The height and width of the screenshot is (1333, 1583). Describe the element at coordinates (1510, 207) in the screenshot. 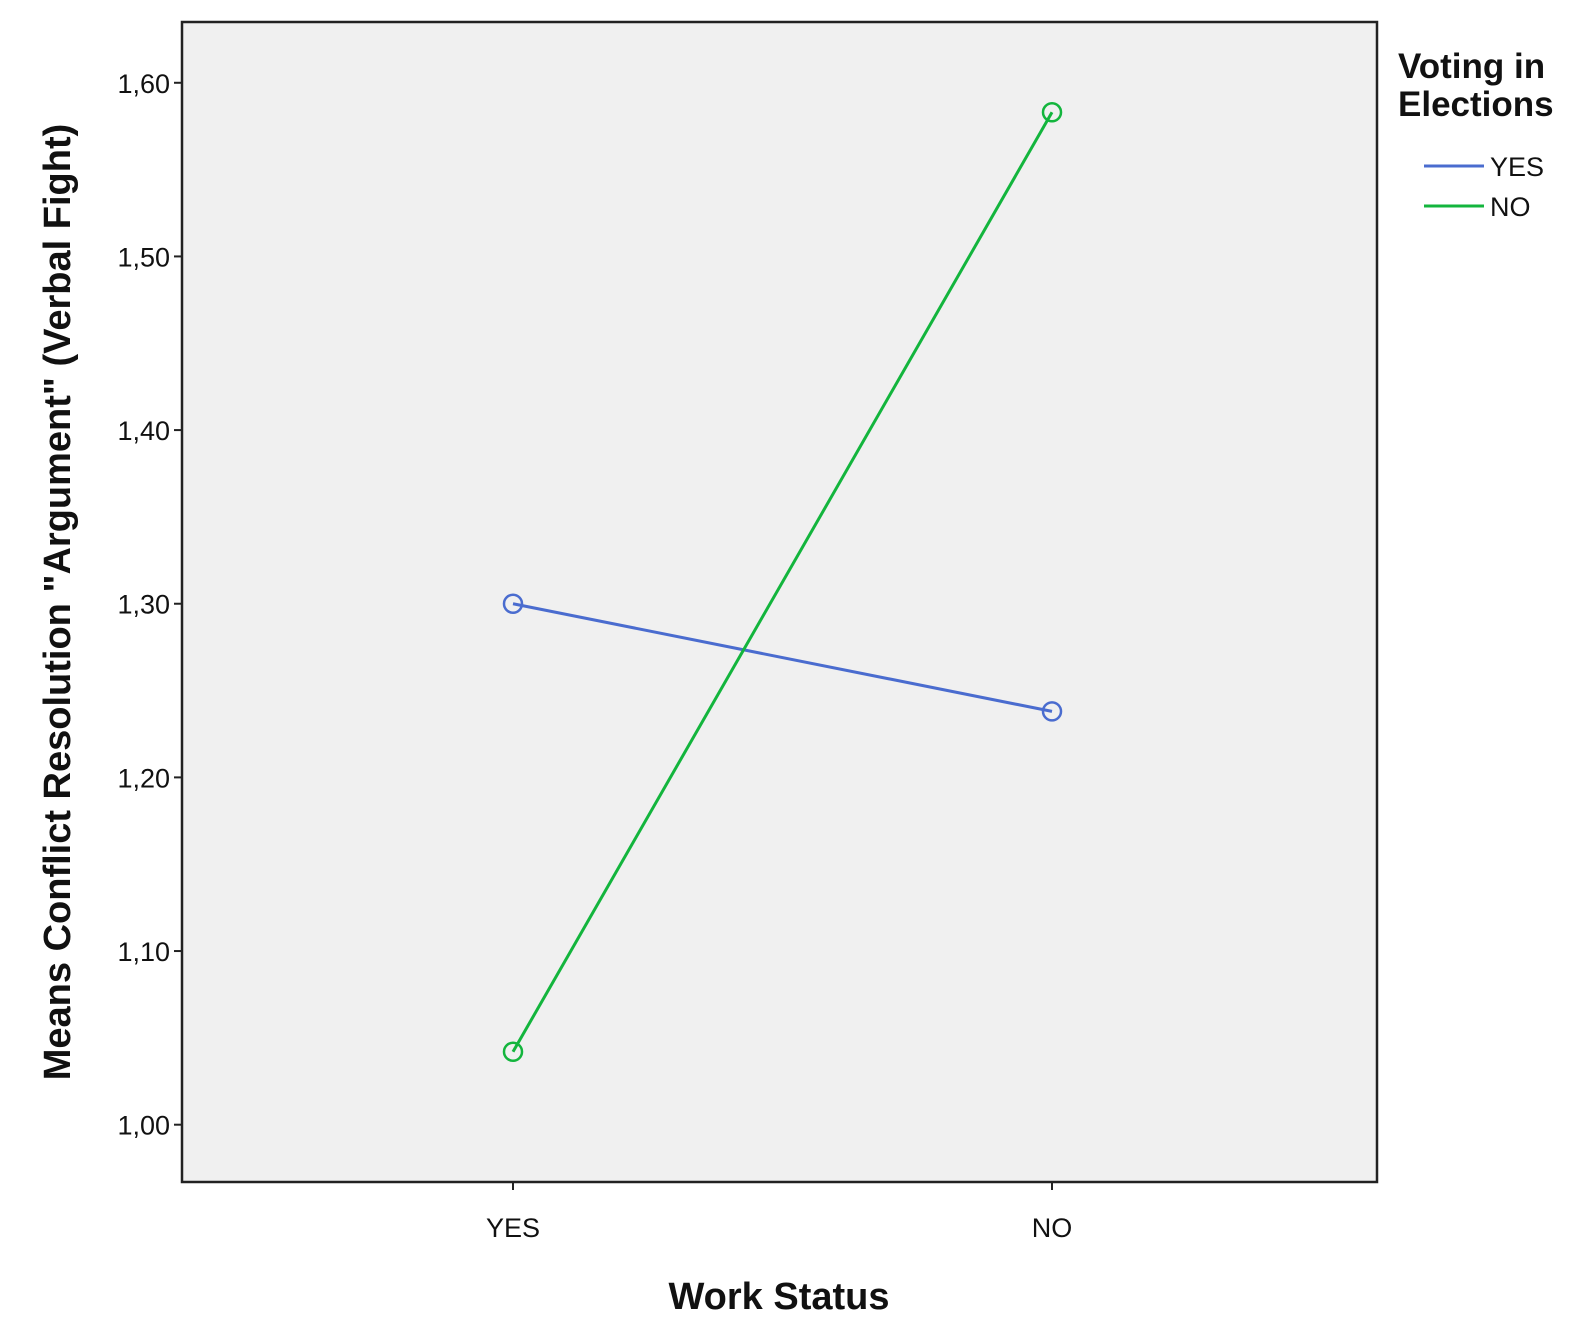

I see `legend-label-no: NO` at that location.